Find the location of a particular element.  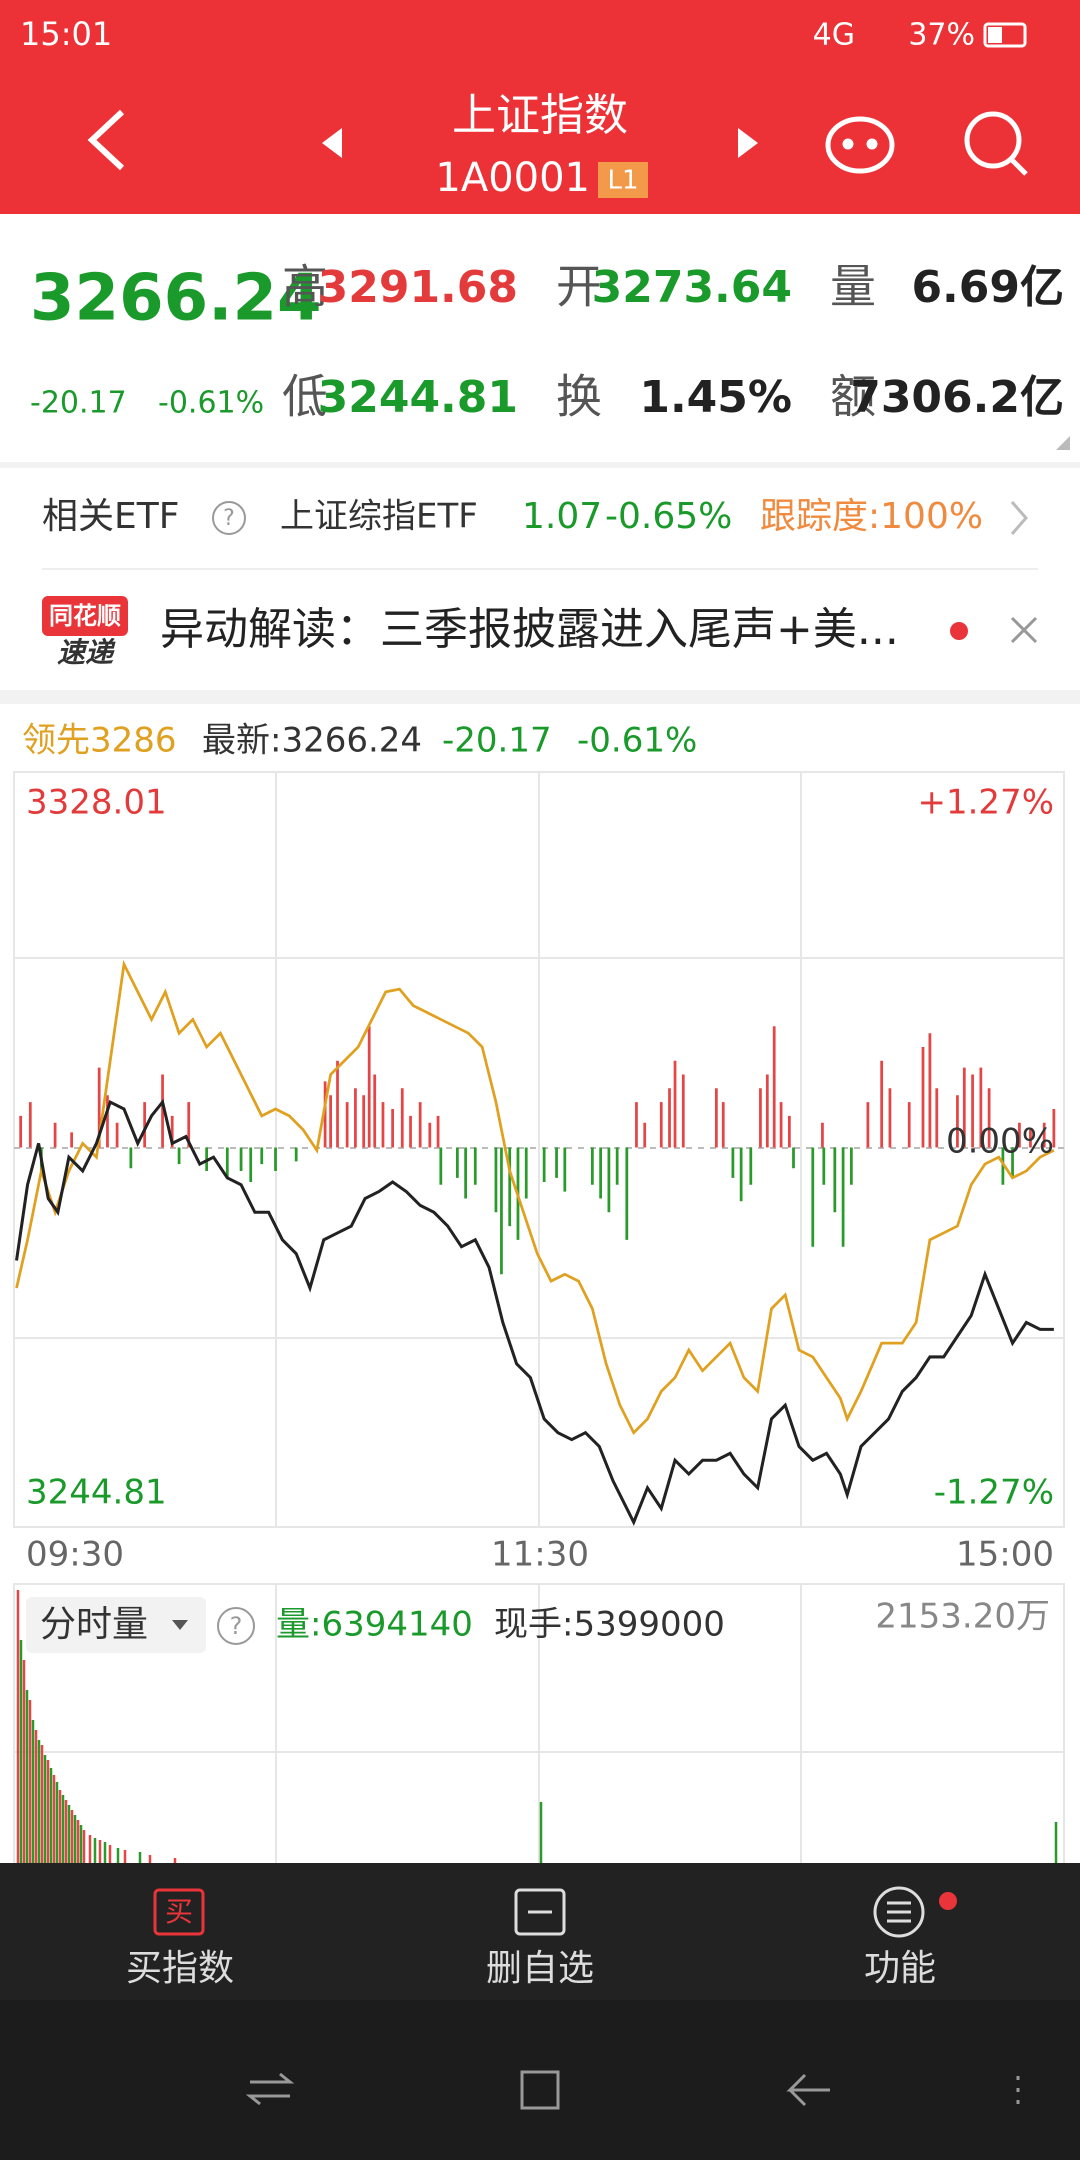

time-label: 11:30 is located at coordinates (540, 1555).